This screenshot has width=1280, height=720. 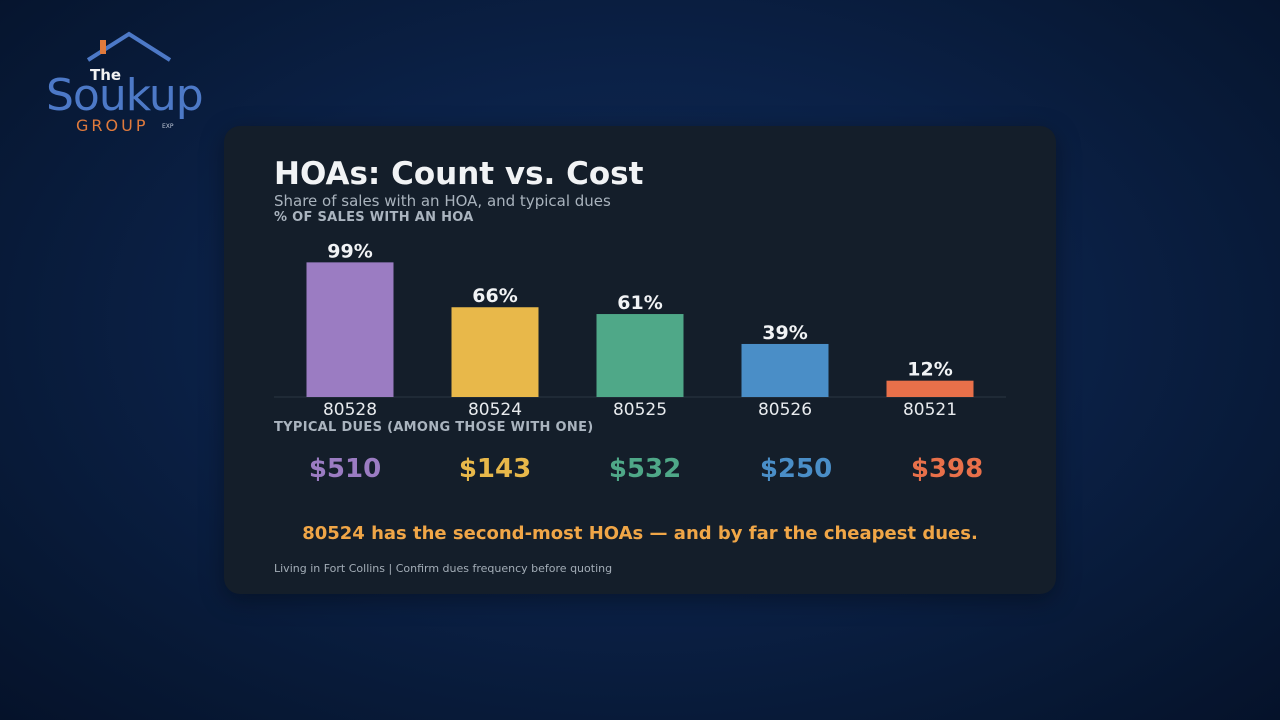 What do you see at coordinates (345, 469) in the screenshot?
I see `dues-value-80528: $510` at bounding box center [345, 469].